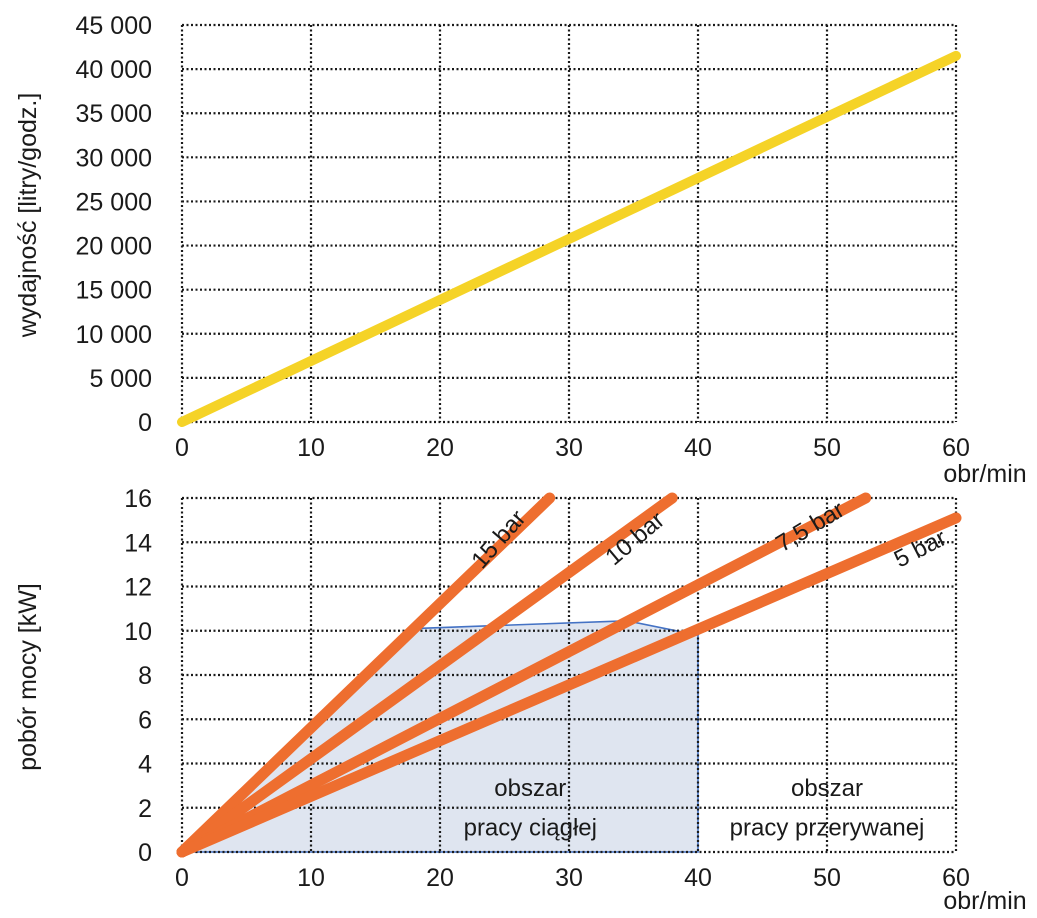  What do you see at coordinates (145, 423) in the screenshot?
I see `yield-y-tick-label: 0` at bounding box center [145, 423].